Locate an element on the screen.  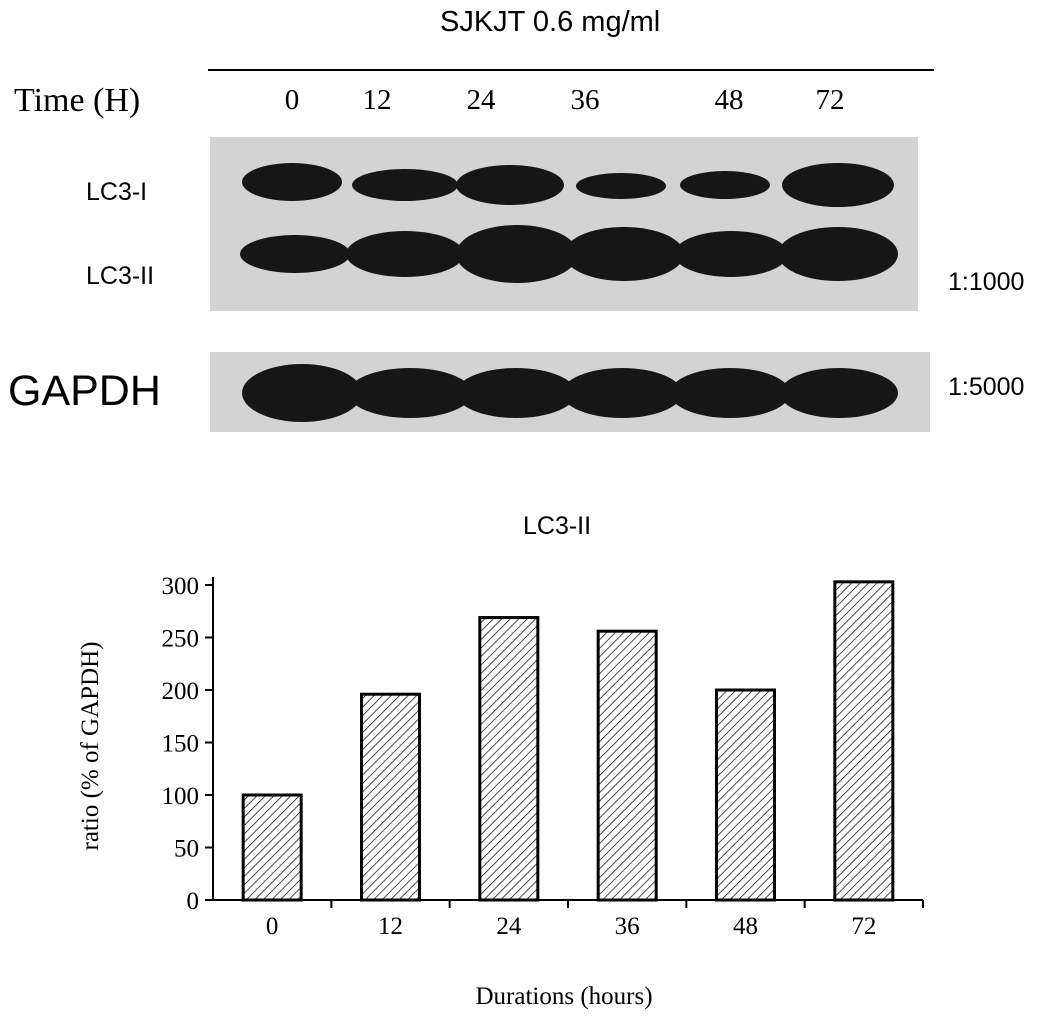
x-tick-label: 72 is located at coordinates (863, 926).